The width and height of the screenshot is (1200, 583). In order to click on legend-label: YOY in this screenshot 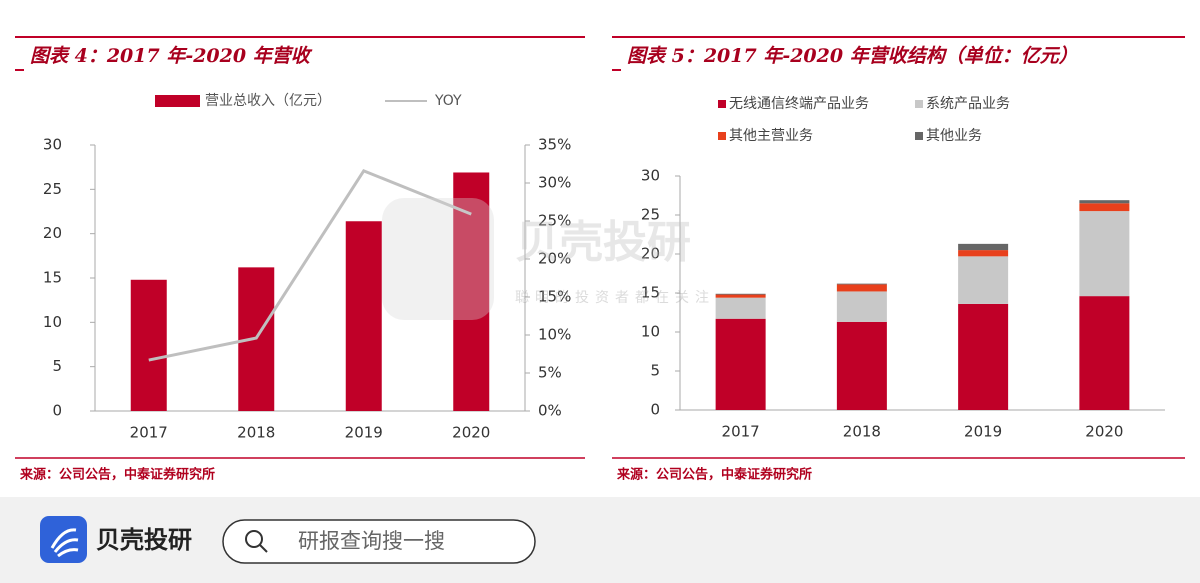, I will do `click(448, 101)`.